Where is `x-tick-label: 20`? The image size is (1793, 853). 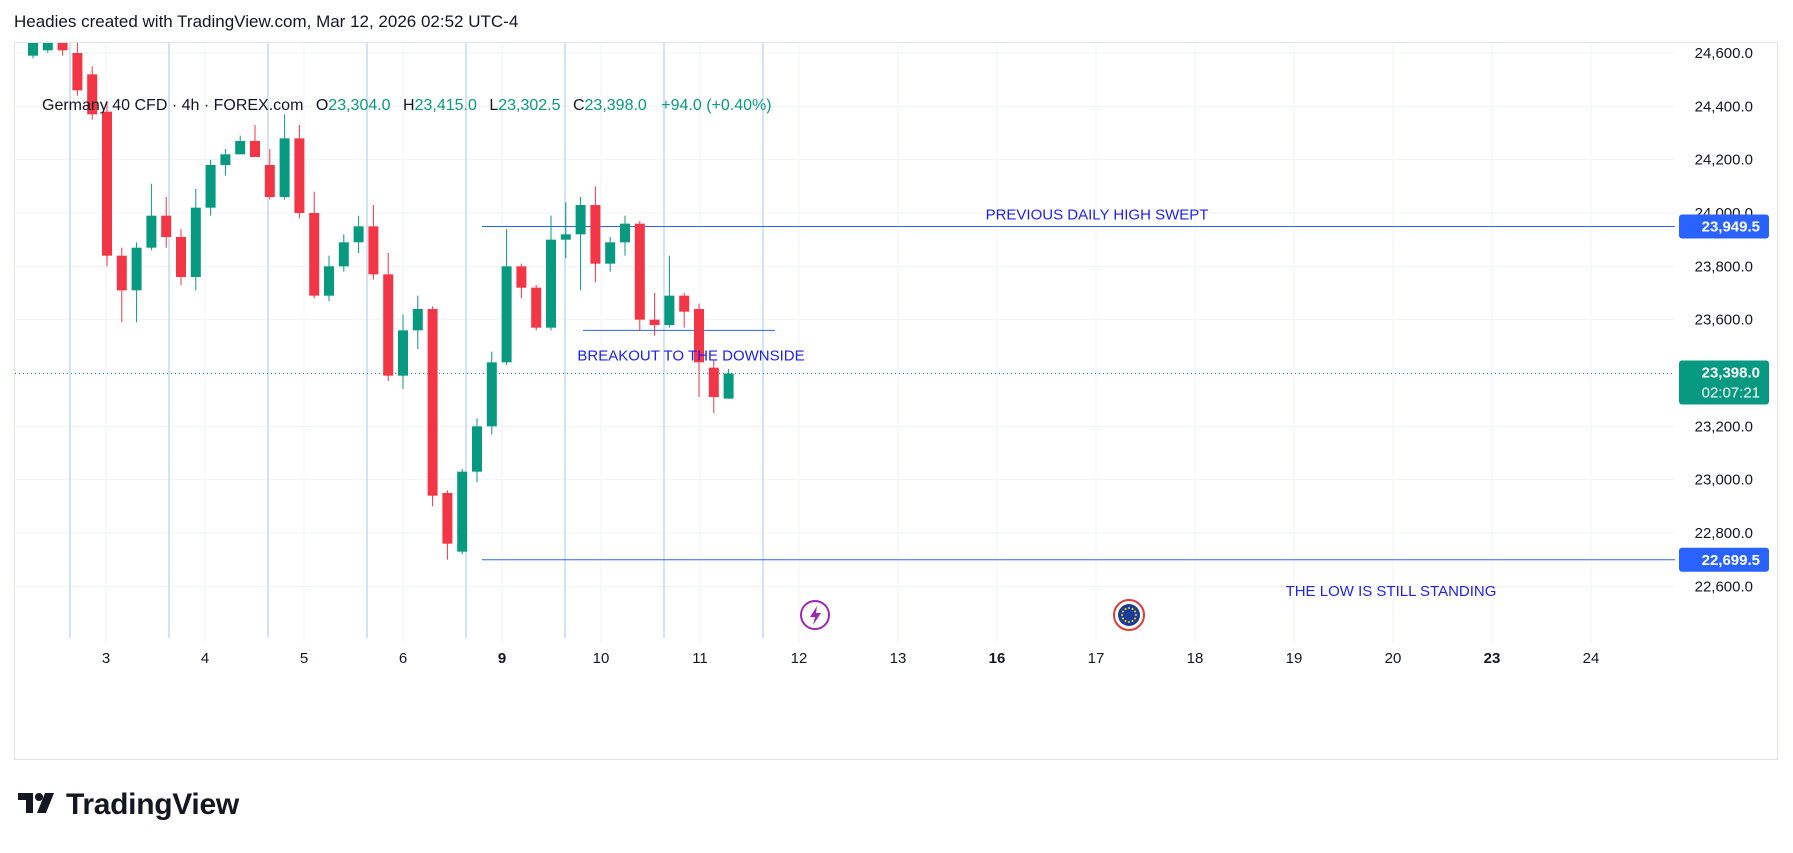
x-tick-label: 20 is located at coordinates (1393, 658).